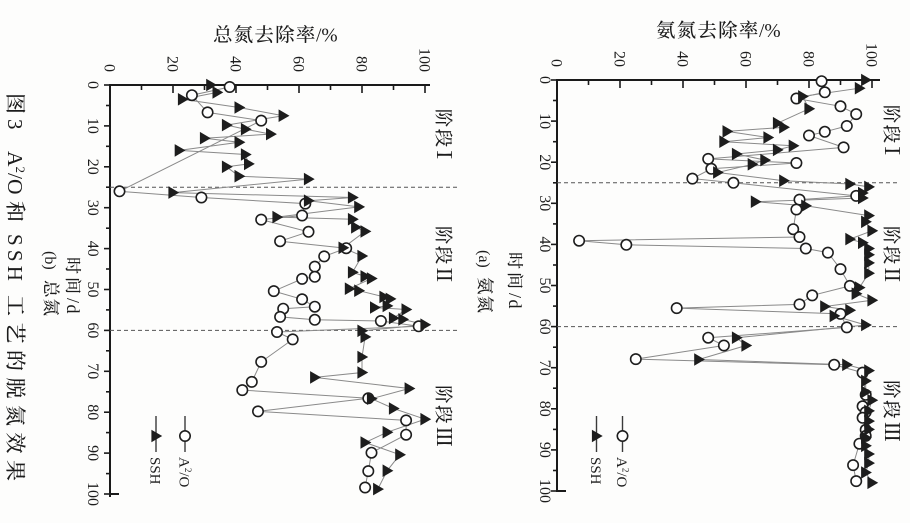 The width and height of the screenshot is (910, 523). Describe the element at coordinates (15, 124) in the screenshot. I see `svg-text: 3` at that location.